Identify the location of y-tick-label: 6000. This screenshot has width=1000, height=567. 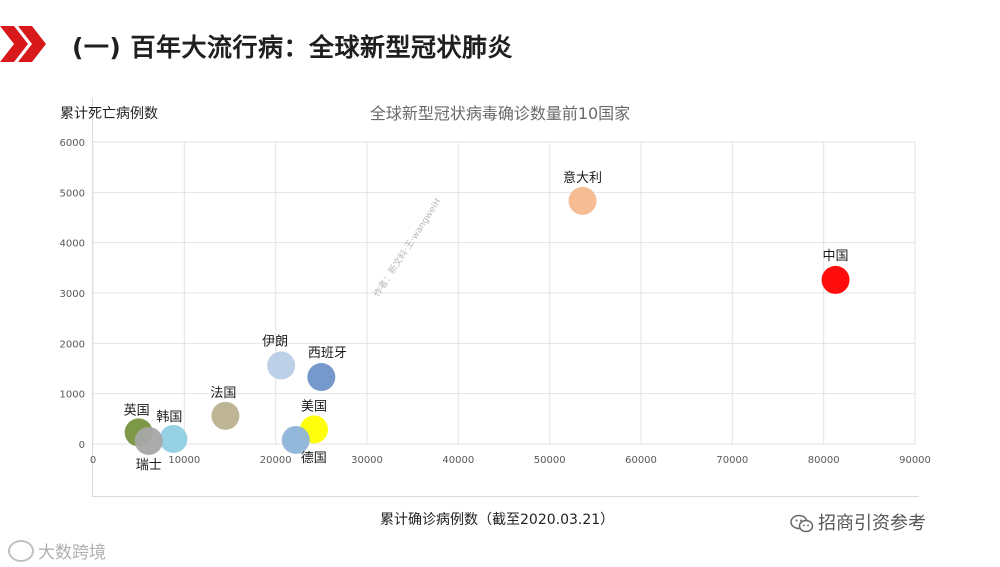
(72, 143).